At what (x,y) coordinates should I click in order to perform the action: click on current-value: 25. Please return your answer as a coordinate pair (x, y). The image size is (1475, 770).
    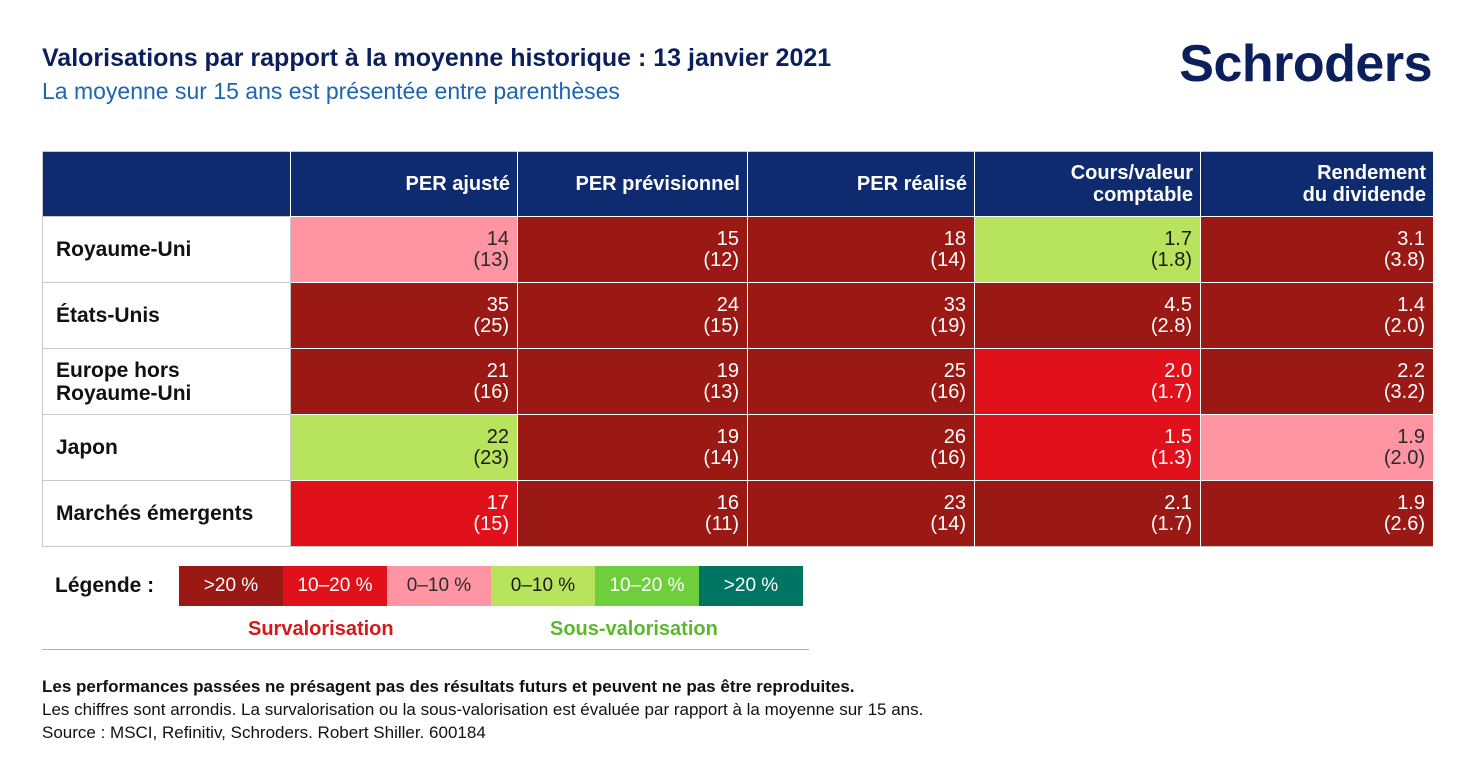
    Looking at the image, I should click on (954, 370).